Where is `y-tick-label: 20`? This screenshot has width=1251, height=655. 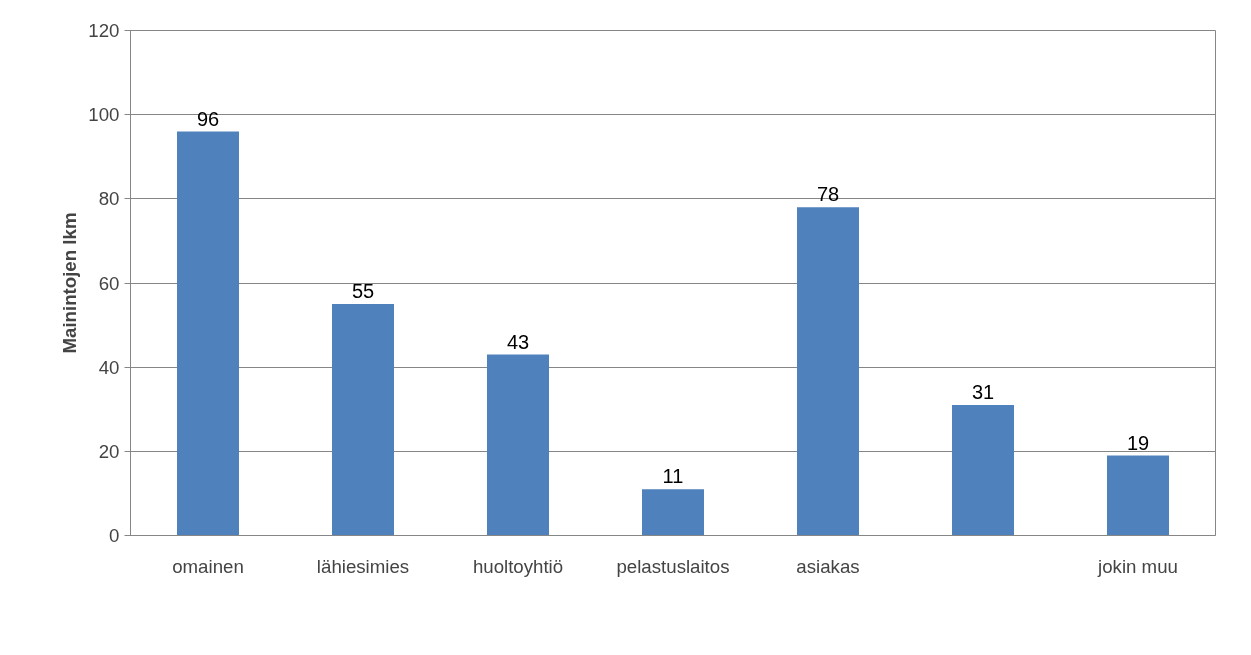
y-tick-label: 20 is located at coordinates (109, 451).